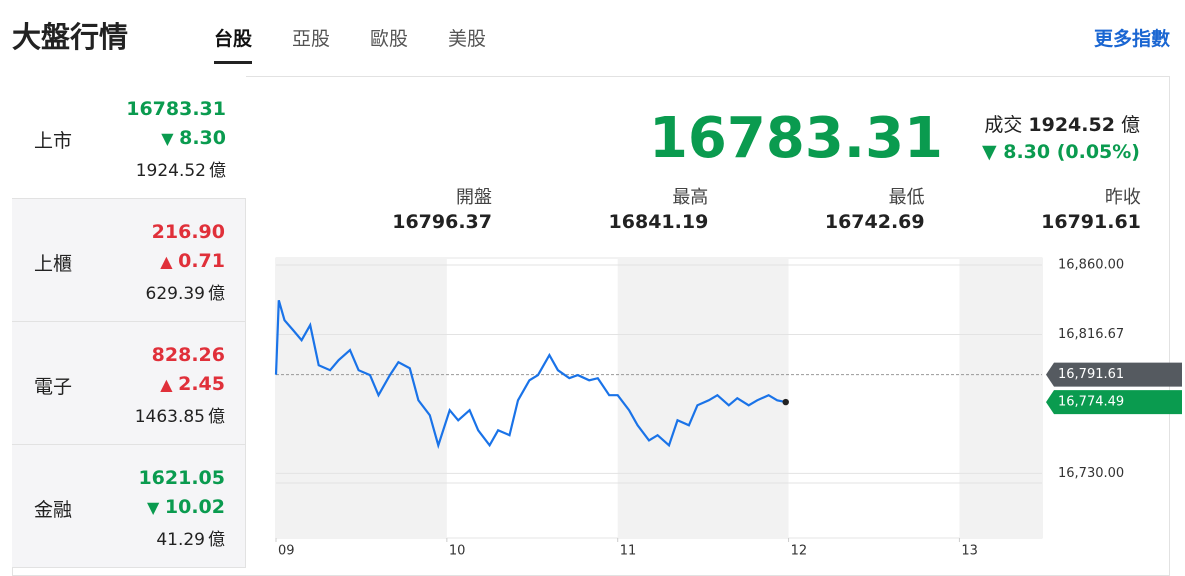  What do you see at coordinates (129, 506) in the screenshot?
I see `market-row: 金融 1621.05 ▼ 10.02 41.29 億` at bounding box center [129, 506].